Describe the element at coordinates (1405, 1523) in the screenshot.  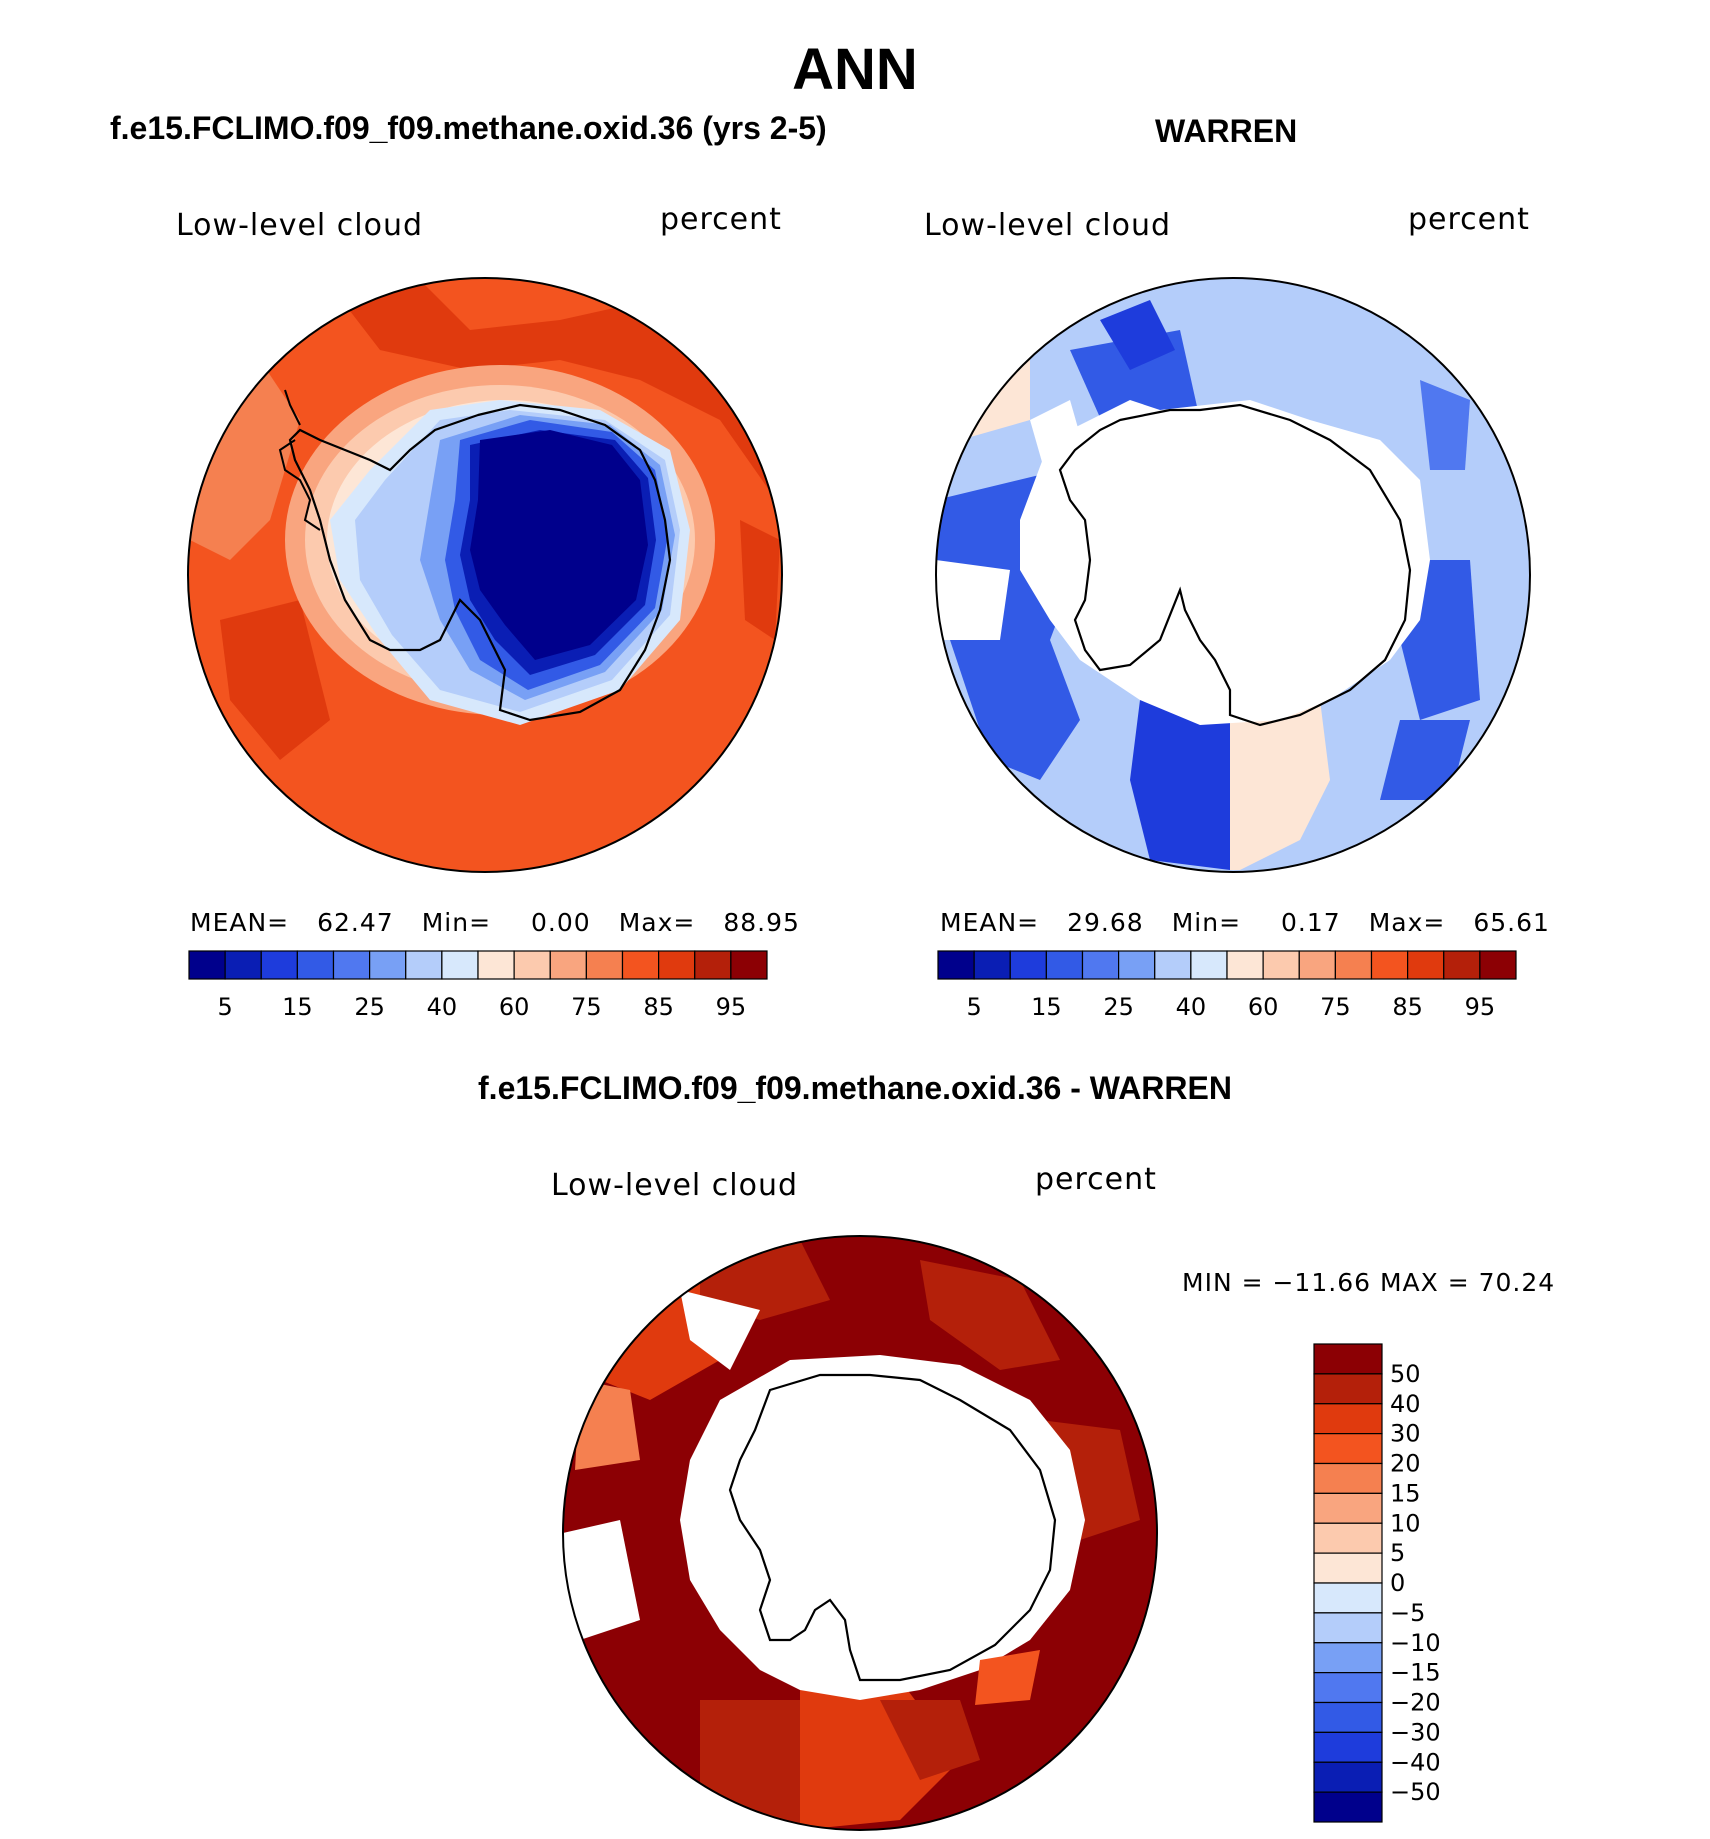
I see `diff-colorbar-tick-label: 10` at that location.